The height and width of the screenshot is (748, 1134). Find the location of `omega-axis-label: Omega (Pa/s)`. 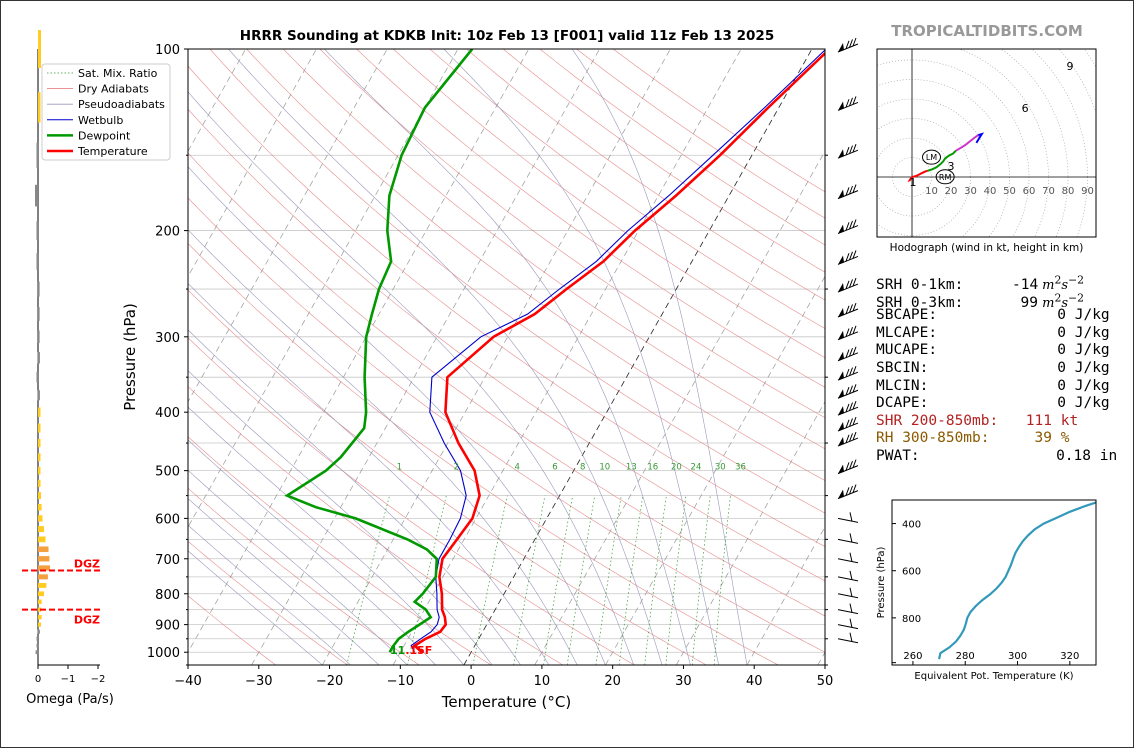

omega-axis-label: Omega (Pa/s) is located at coordinates (70, 699).